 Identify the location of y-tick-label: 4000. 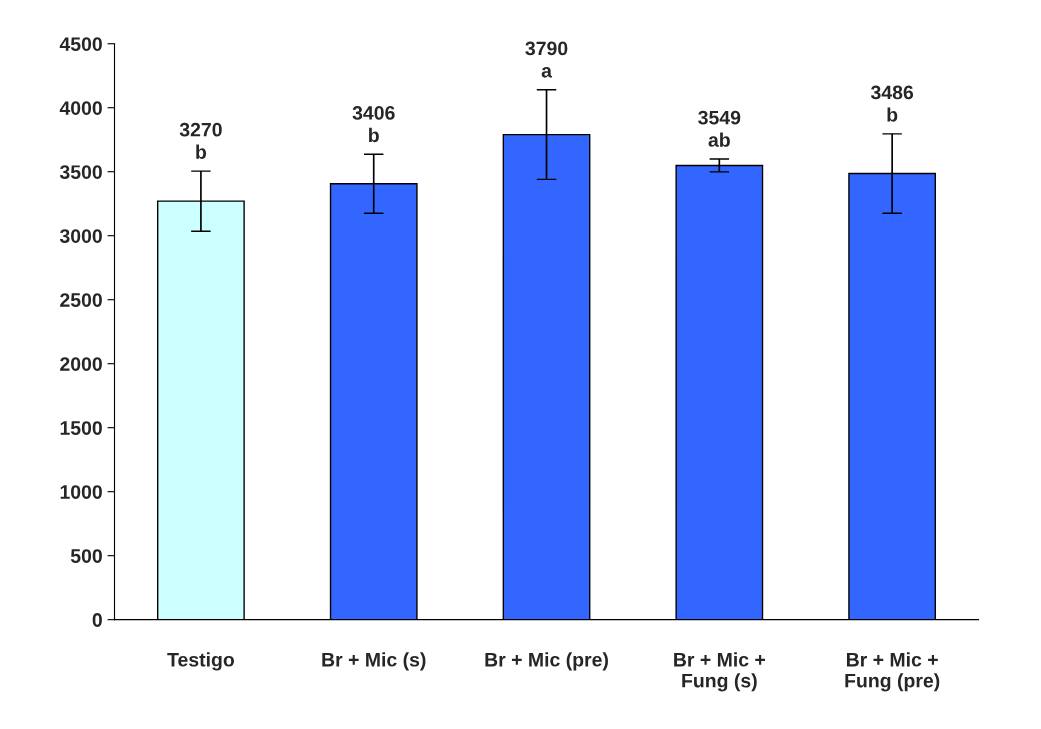
(80, 108).